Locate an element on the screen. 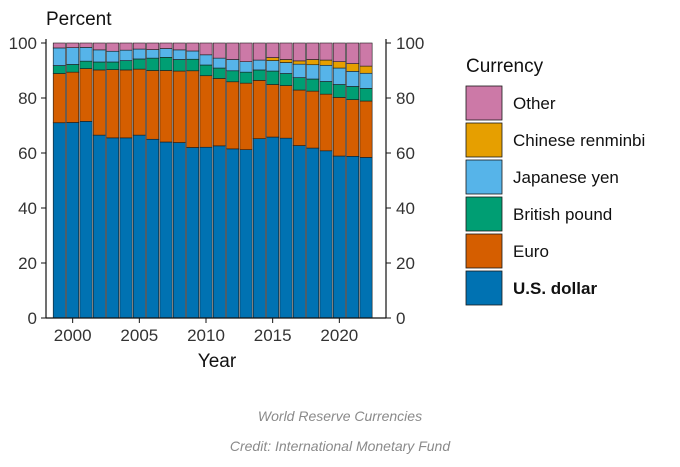 This screenshot has width=680, height=467. bar-segment-u-s-dollar-2009 is located at coordinates (193, 233).